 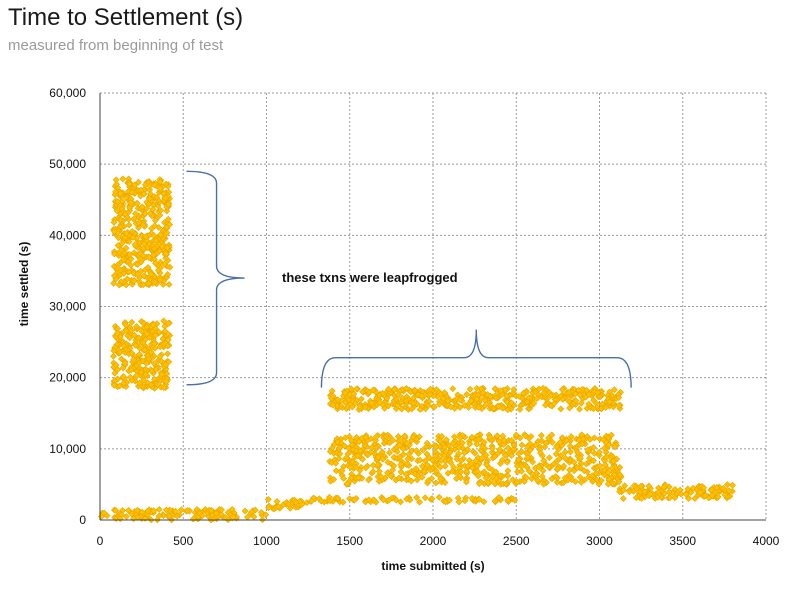 I want to click on x-tick-labels: 0 500 1000 1500 2000 2500 3000 3500 4000, so click(x=438, y=541).